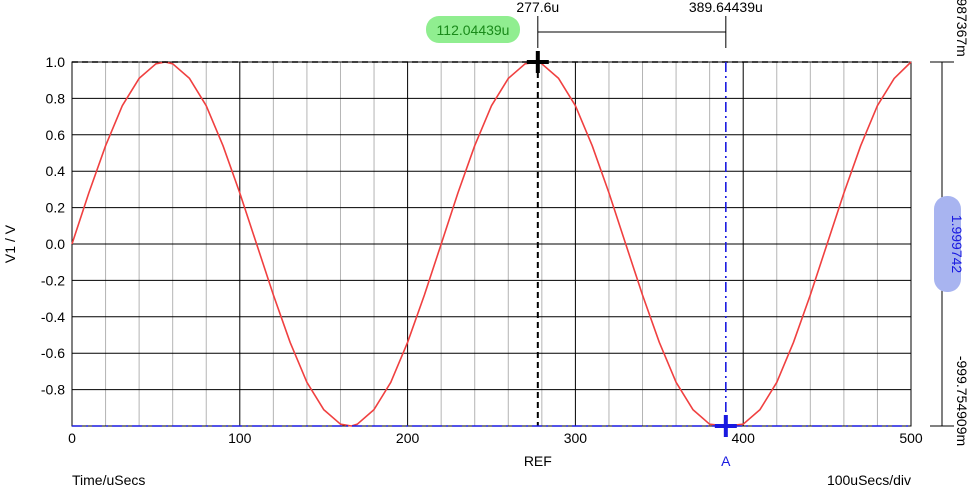 This screenshot has height=488, width=971. Describe the element at coordinates (53, 353) in the screenshot. I see `y-tick-label: -0.6` at that location.